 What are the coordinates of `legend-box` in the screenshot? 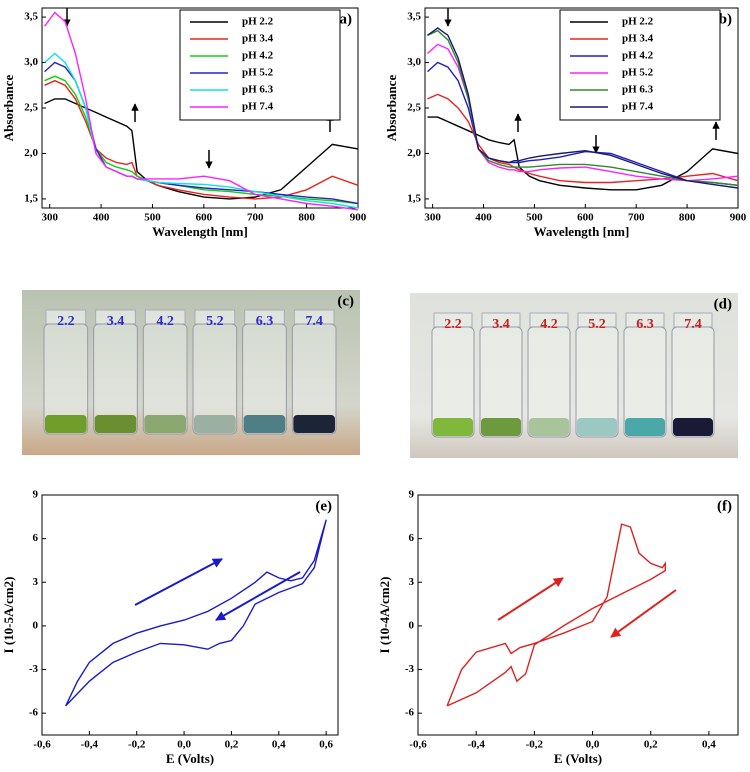 It's located at (640, 65).